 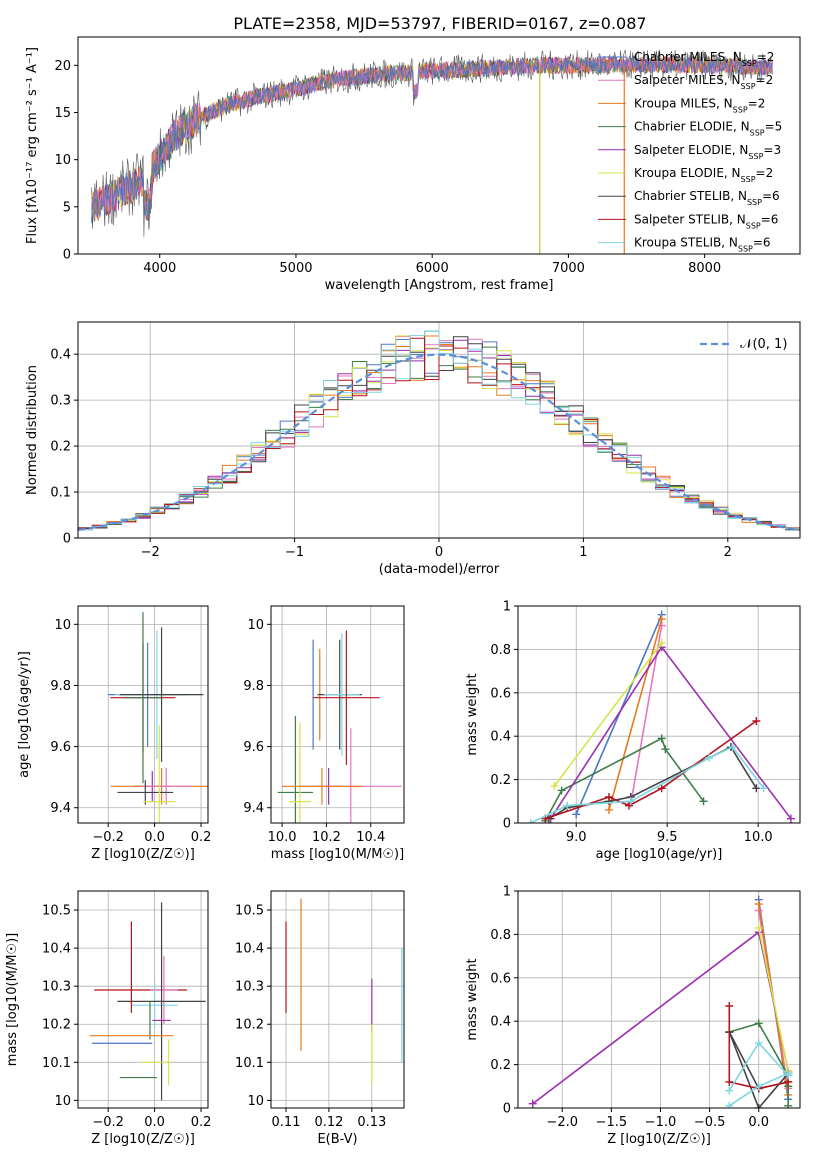 What do you see at coordinates (500, 1022) in the screenshot?
I see `y-tick-label: 0.4` at bounding box center [500, 1022].